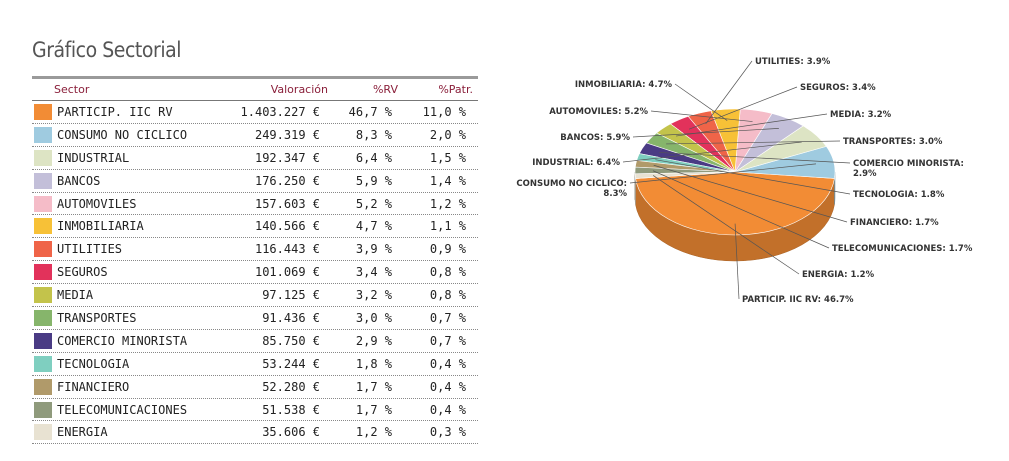 The height and width of the screenshot is (461, 1009). What do you see at coordinates (373, 295) in the screenshot?
I see `rv-percent: 3,2 %` at bounding box center [373, 295].